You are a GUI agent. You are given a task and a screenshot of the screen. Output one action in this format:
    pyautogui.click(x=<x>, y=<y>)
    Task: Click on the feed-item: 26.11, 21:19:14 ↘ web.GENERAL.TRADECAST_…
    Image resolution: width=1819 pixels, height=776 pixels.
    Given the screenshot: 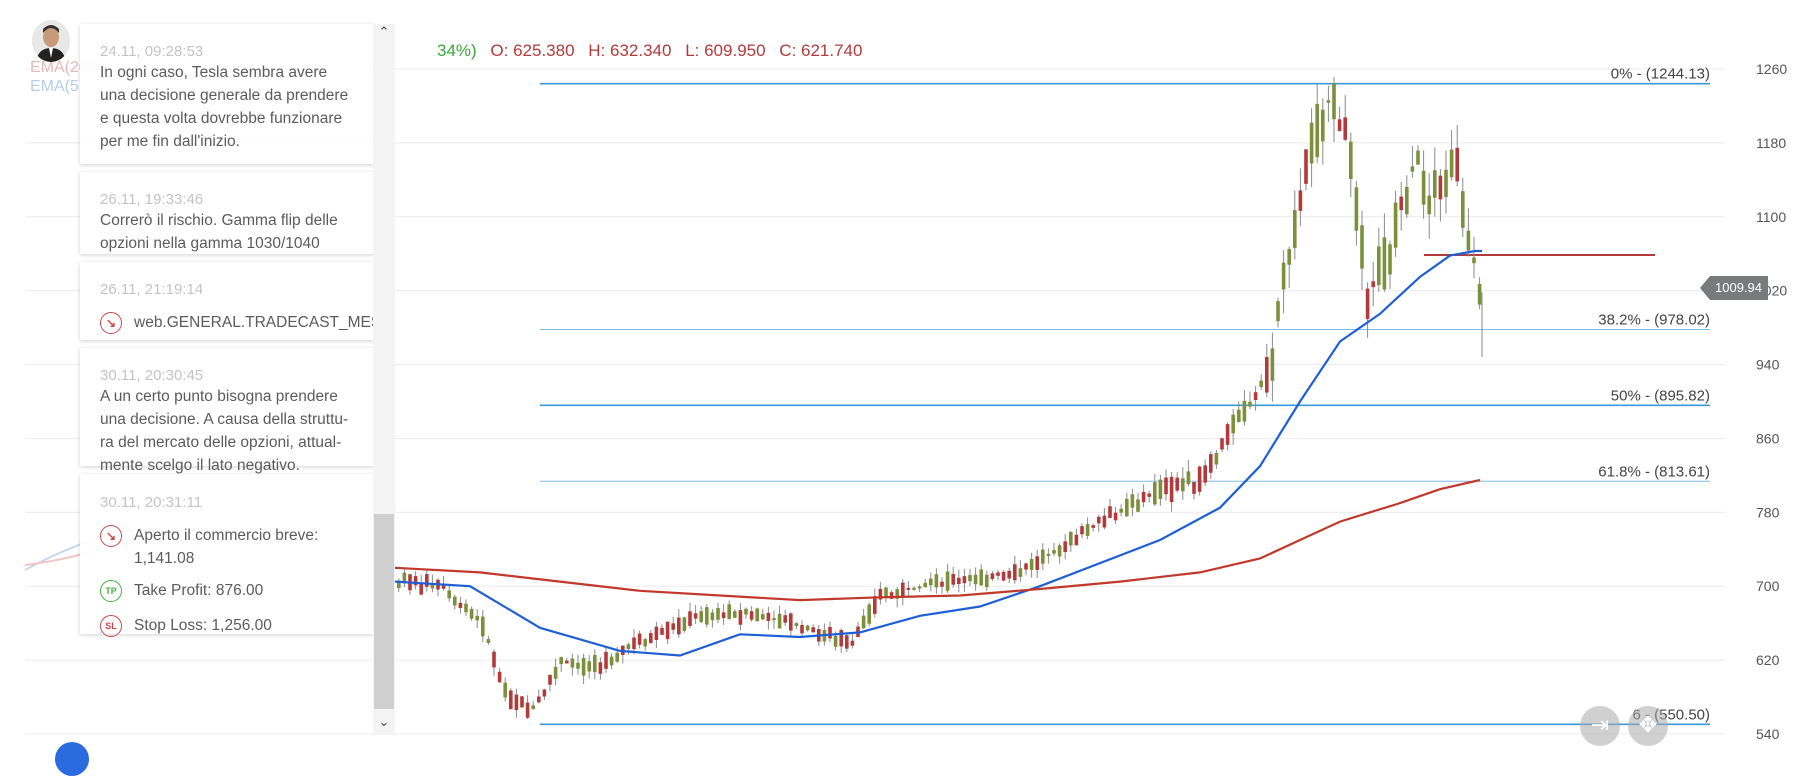 What is the action you would take?
    pyautogui.click(x=227, y=301)
    